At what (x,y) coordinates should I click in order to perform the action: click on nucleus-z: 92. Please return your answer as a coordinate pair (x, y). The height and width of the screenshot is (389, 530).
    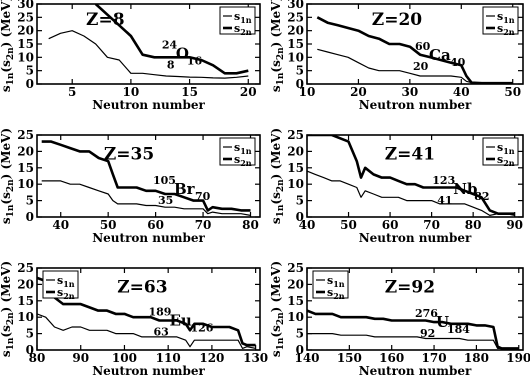
    Looking at the image, I should click on (427, 333).